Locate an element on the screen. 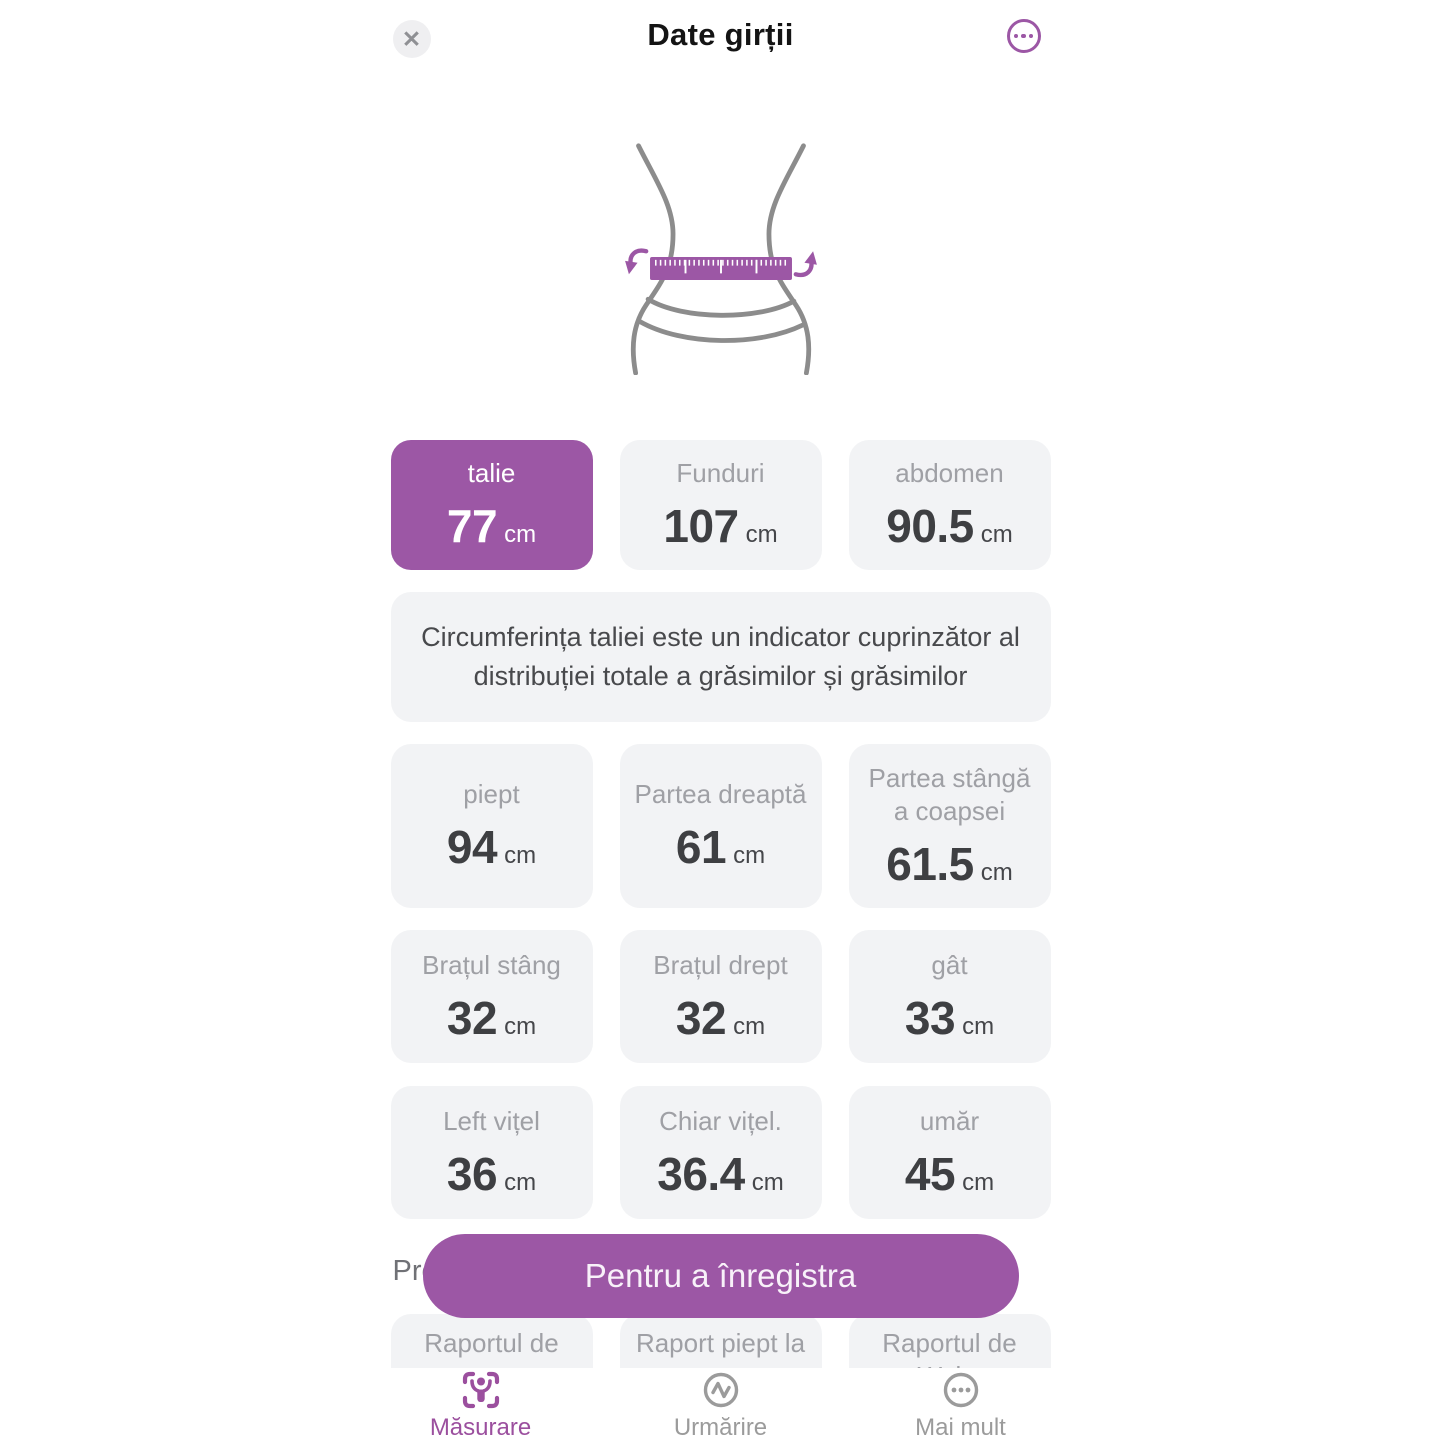 The image size is (1441, 1450). measurement-card-bratul-drept: Brațul drept 32 cm is located at coordinates (720, 996).